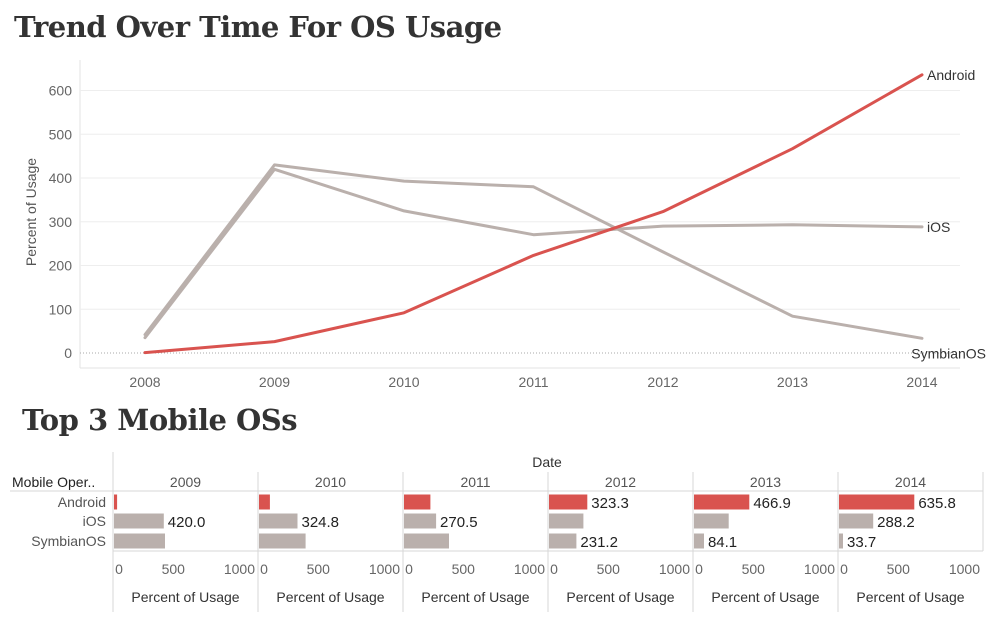 The height and width of the screenshot is (626, 999). Describe the element at coordinates (61, 134) in the screenshot. I see `y-tick-label: 500` at that location.